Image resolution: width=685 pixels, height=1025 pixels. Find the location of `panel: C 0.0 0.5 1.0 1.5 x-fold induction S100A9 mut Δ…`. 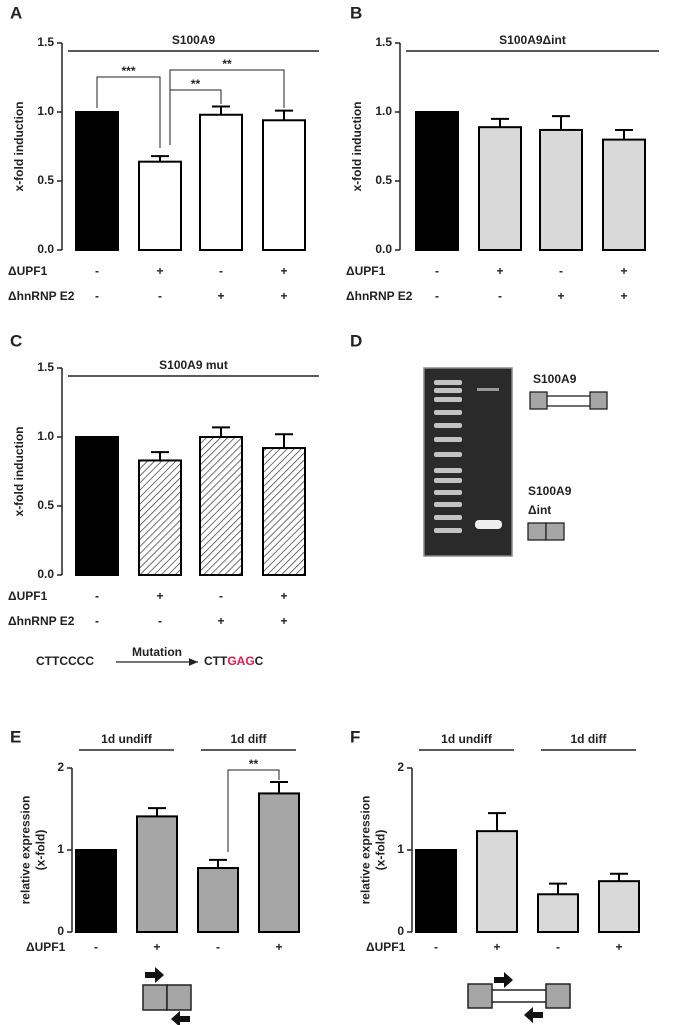

panel: C 0.0 0.5 1.0 1.5 x-fold induction S100A9 mut Δ… is located at coordinates (163, 499).